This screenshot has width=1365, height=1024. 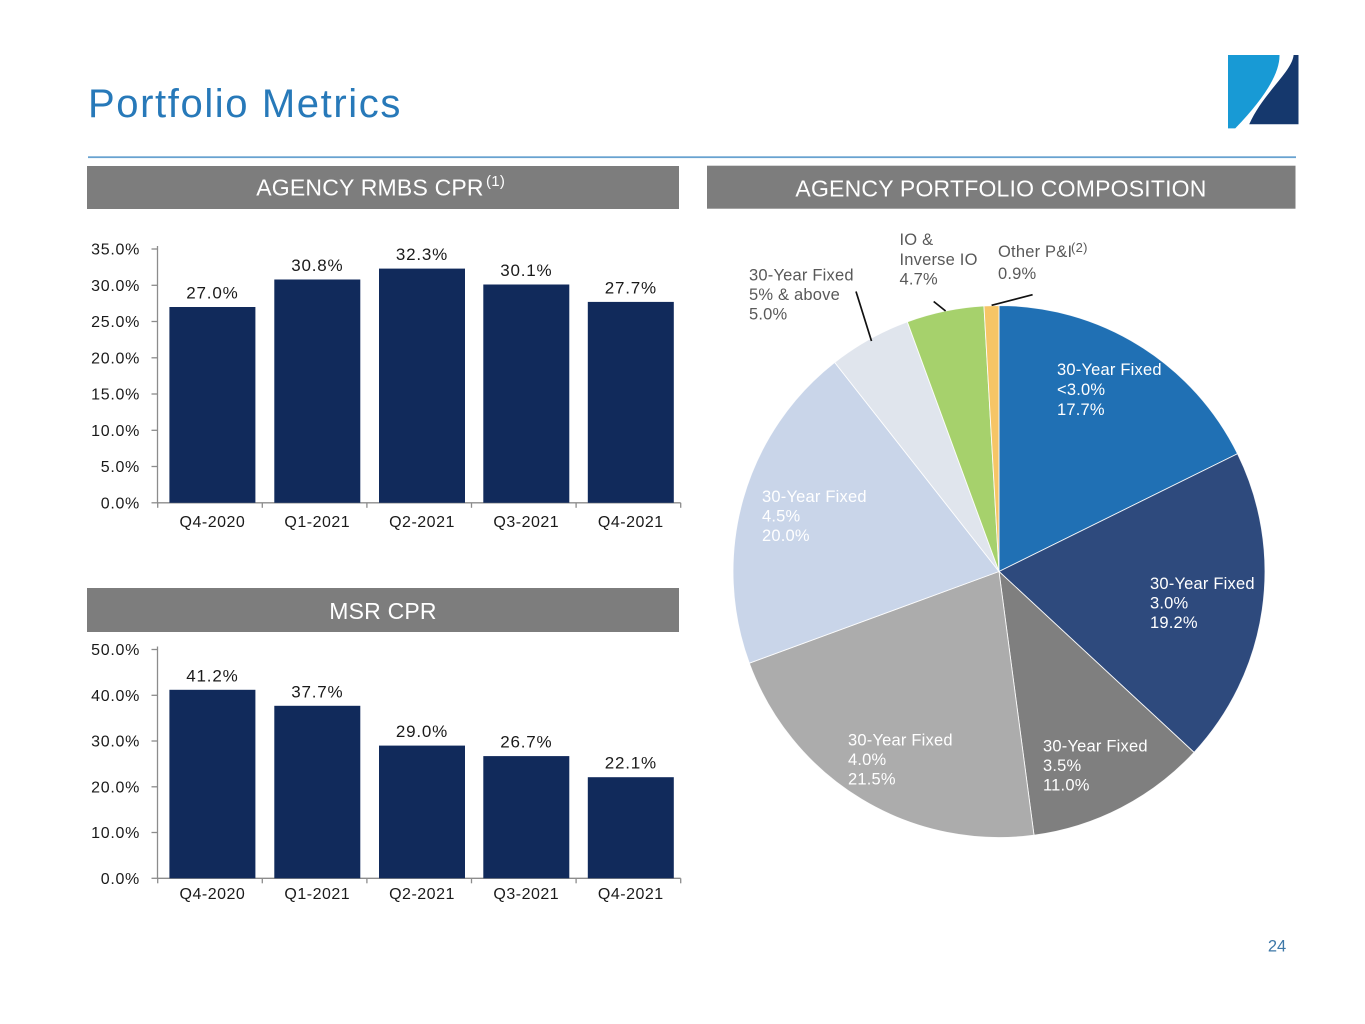 I want to click on svg-text: 35.0%, so click(x=115, y=250).